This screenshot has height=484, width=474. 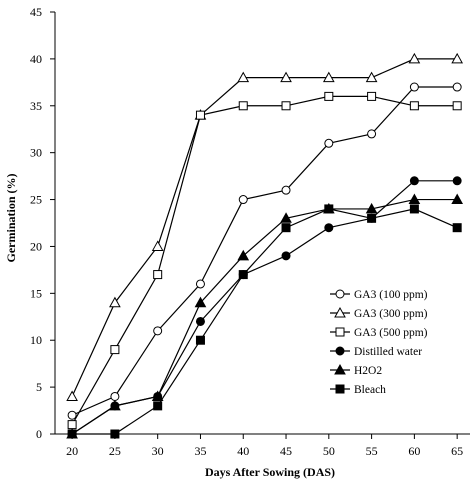 I want to click on legend-label: GA3 (300 ppm), so click(x=391, y=314).